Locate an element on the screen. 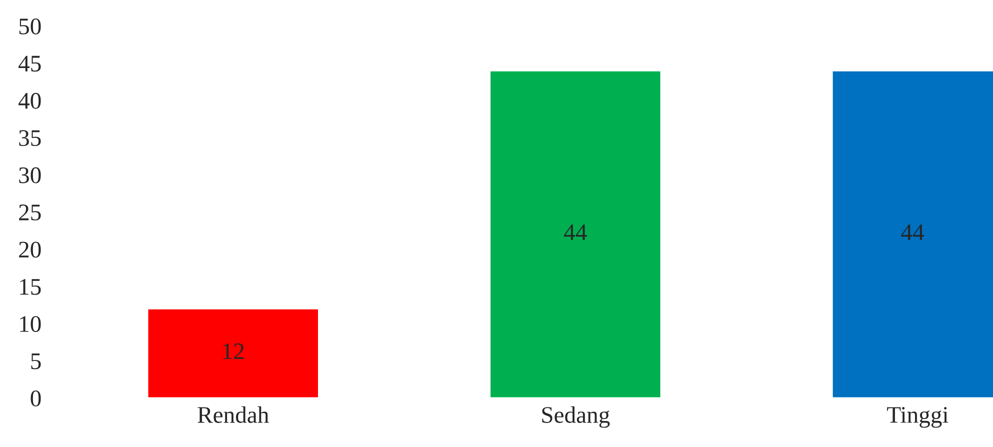 The height and width of the screenshot is (447, 993). y-tick-label: 40 is located at coordinates (29, 100).